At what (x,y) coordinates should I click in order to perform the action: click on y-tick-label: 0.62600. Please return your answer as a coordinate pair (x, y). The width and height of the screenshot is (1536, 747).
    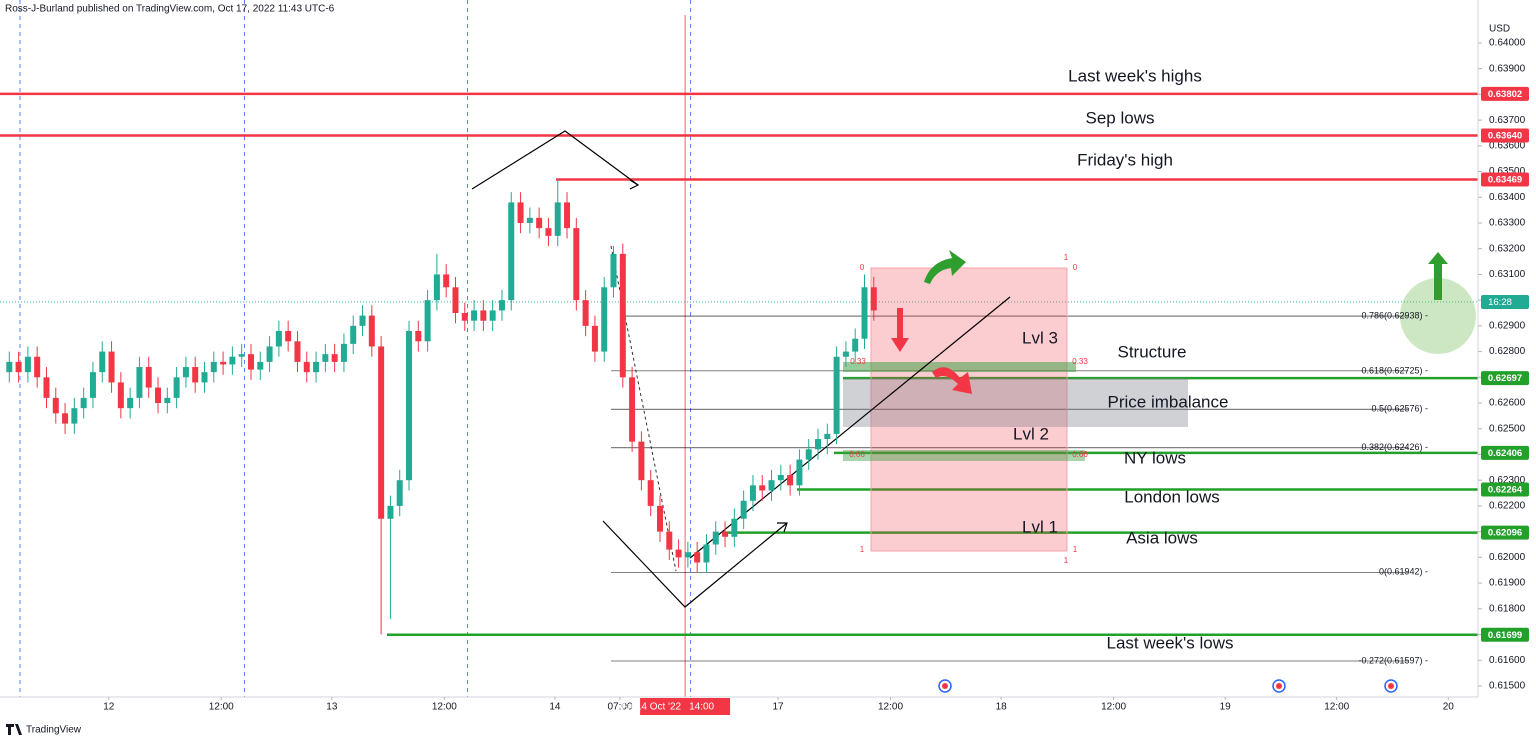
    Looking at the image, I should click on (1507, 403).